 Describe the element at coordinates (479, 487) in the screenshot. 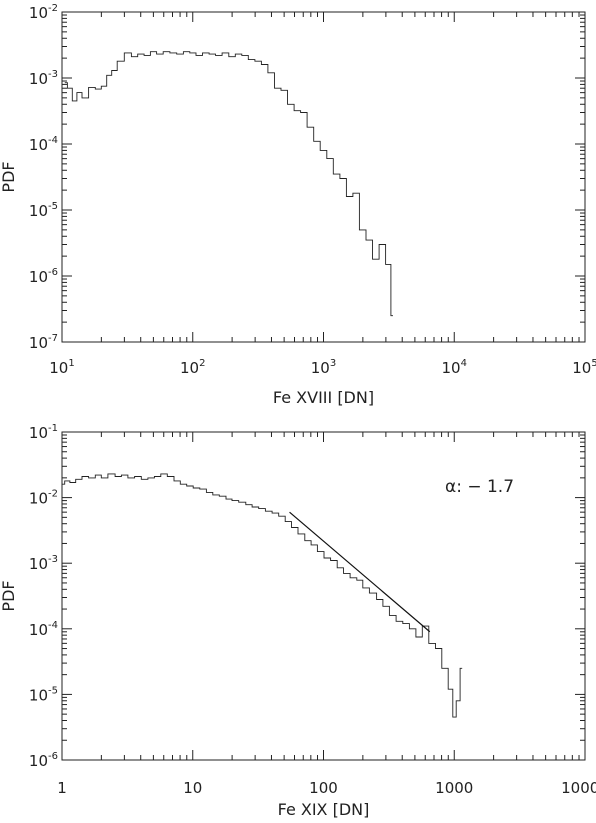

I see `alpha-annotation: α: − 1.7` at that location.